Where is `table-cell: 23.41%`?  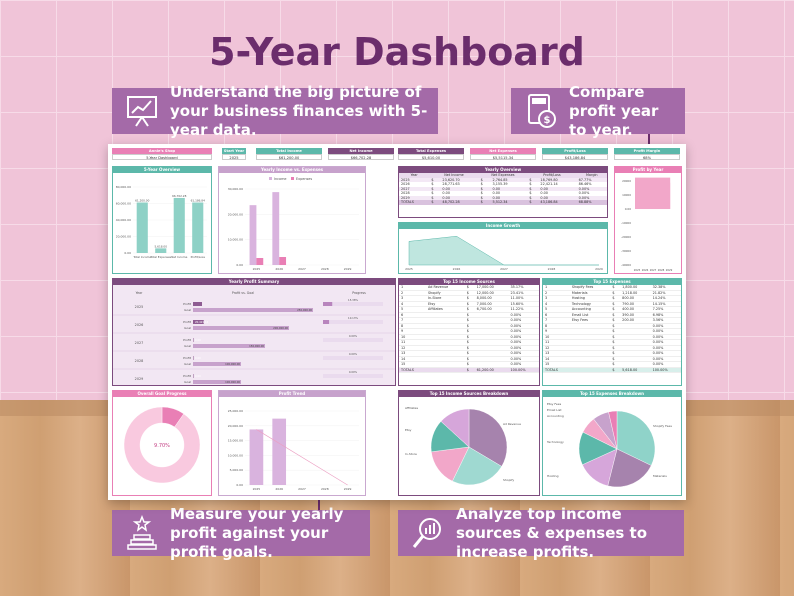
table-cell: 23.41% is located at coordinates (523, 293).